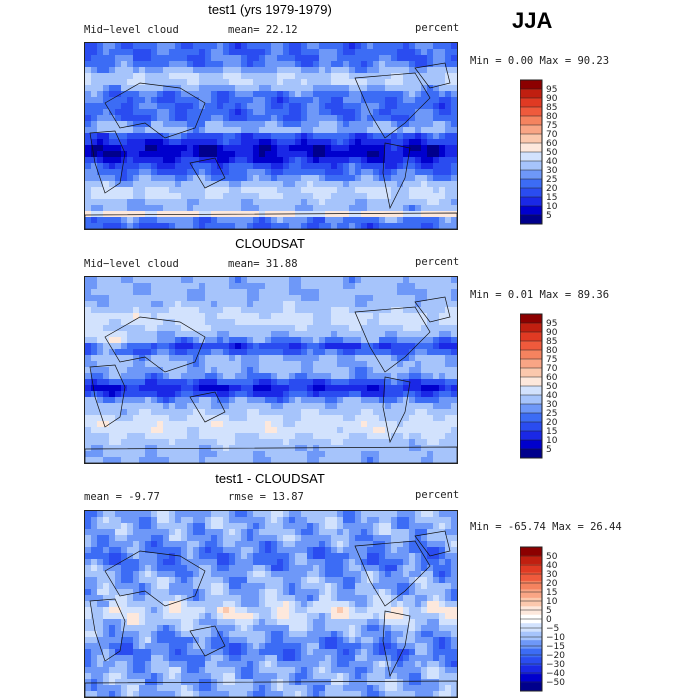 The height and width of the screenshot is (700, 700). Describe the element at coordinates (437, 262) in the screenshot. I see `panel2-units: percent` at that location.